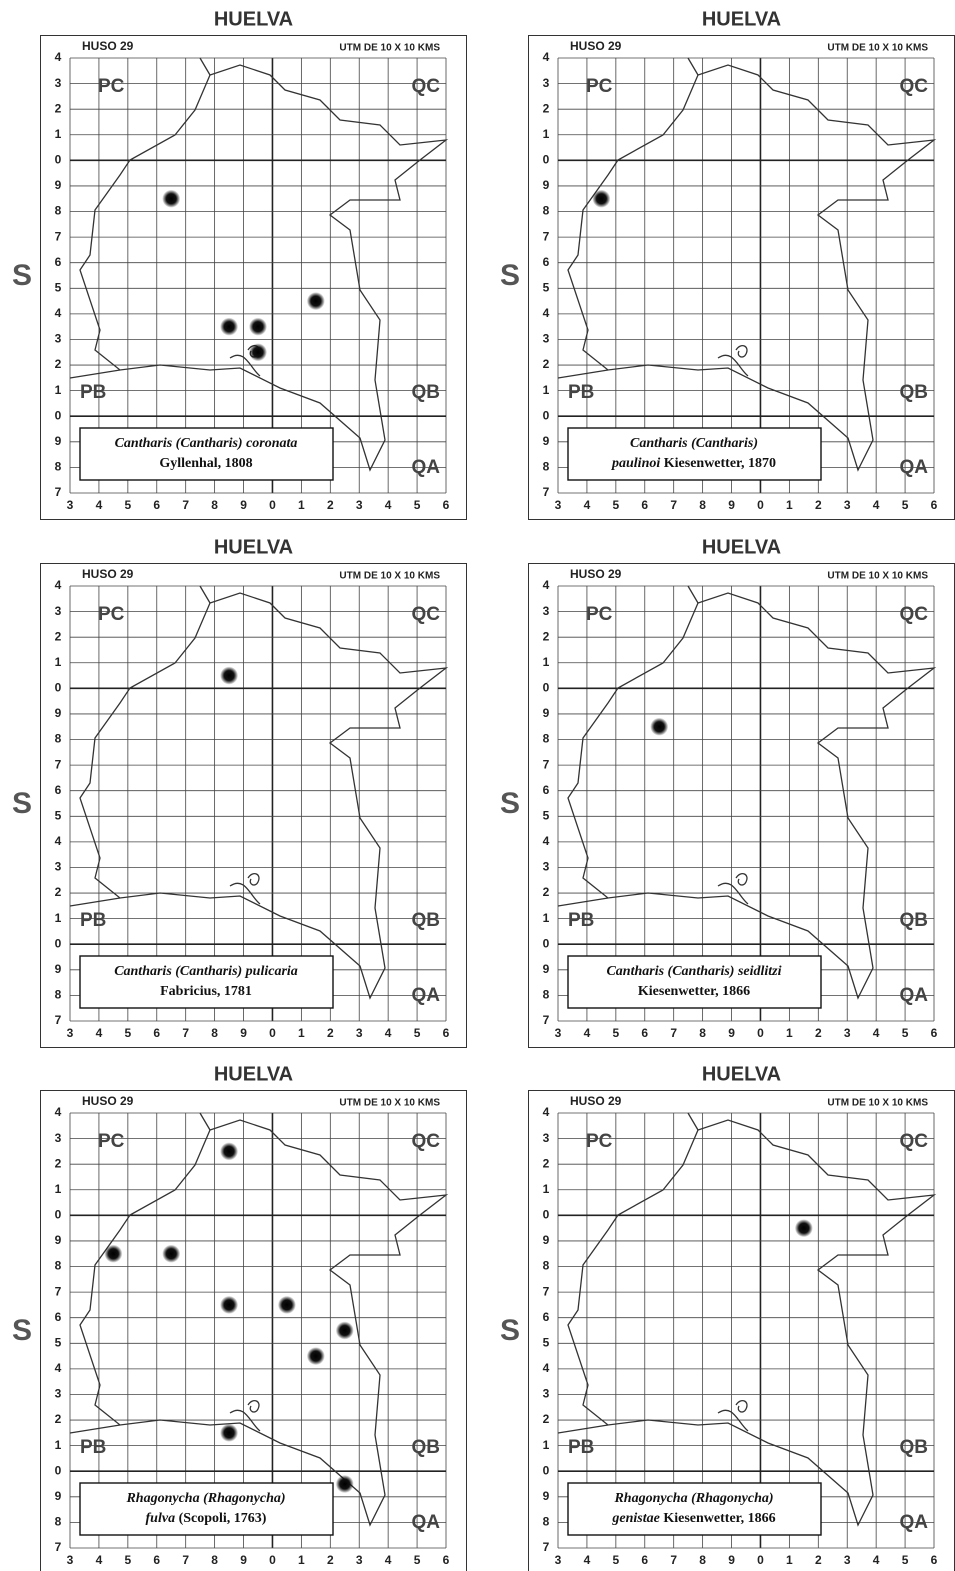  Describe the element at coordinates (693, 463) in the screenshot. I see `species-label: paulinoi Kiesenwetter, 1870` at that location.